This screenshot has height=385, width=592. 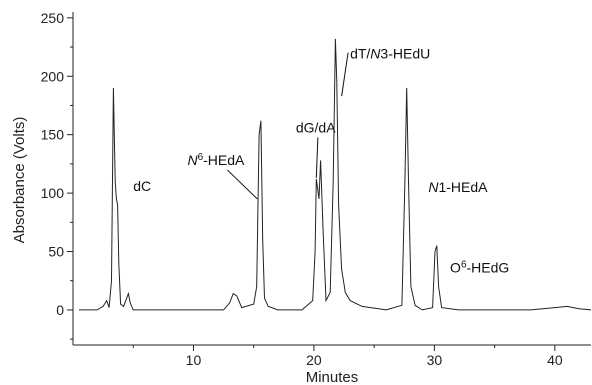 What do you see at coordinates (314, 360) in the screenshot?
I see `x-tick-label: 20` at bounding box center [314, 360].